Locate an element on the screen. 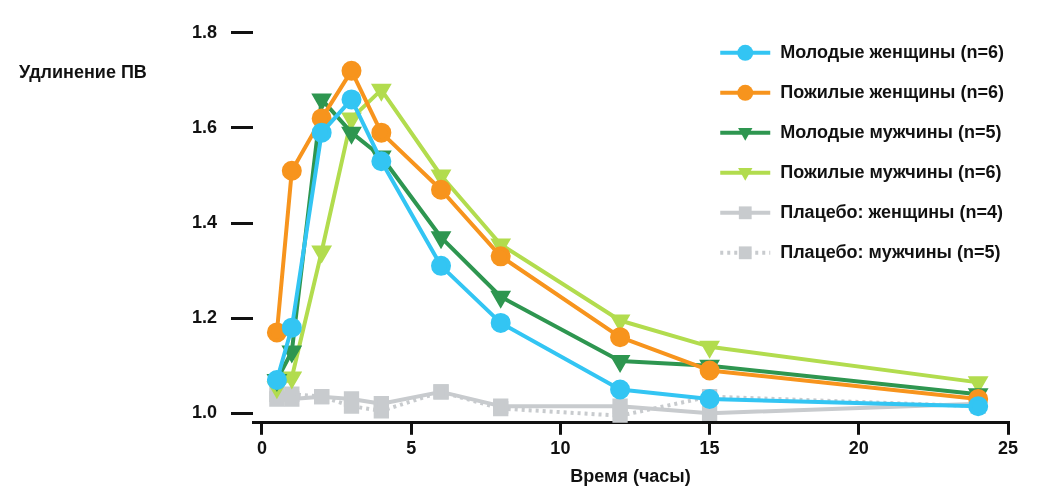 The image size is (1041, 500). x-tick-label: 25 is located at coordinates (1008, 447).